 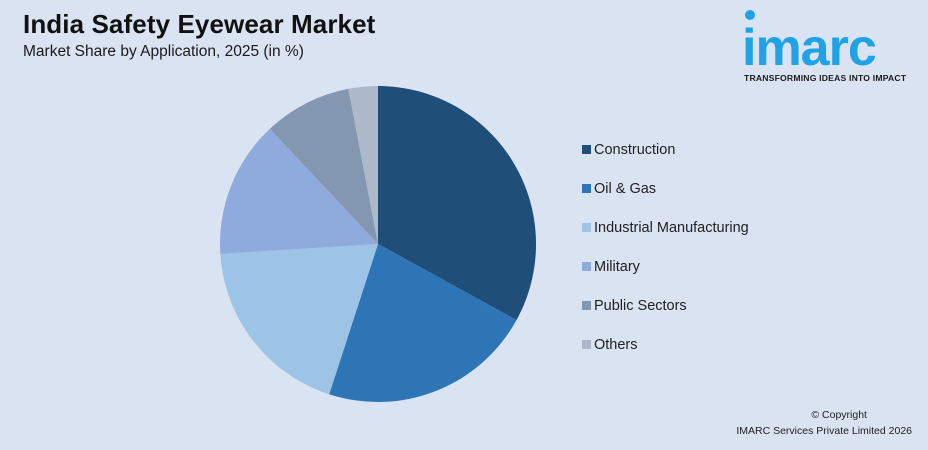 I want to click on pie-slice-military, so click(x=298, y=191).